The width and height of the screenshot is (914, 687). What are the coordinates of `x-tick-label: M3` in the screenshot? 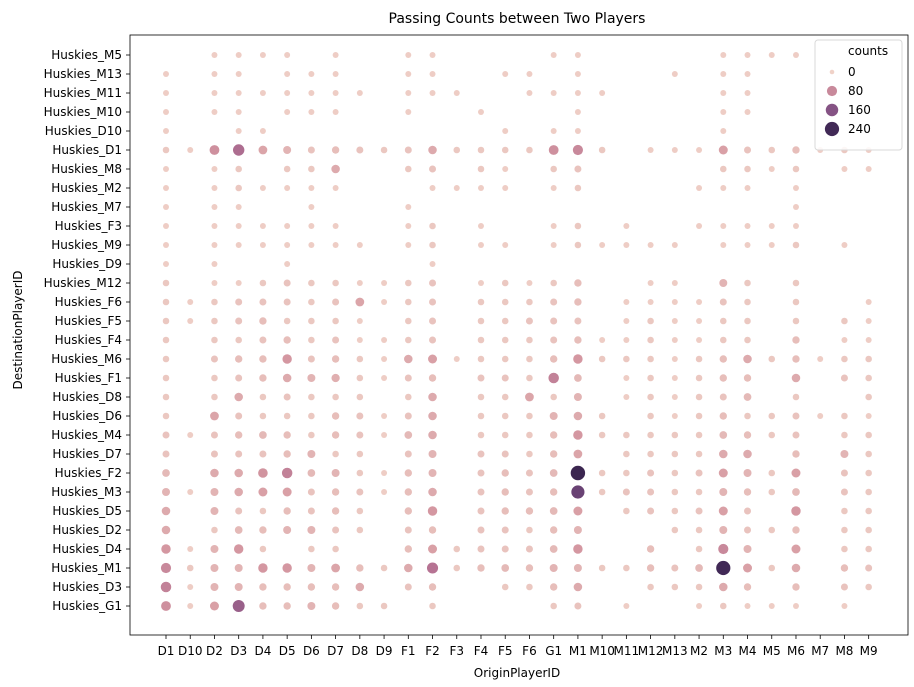 It's located at (723, 651).